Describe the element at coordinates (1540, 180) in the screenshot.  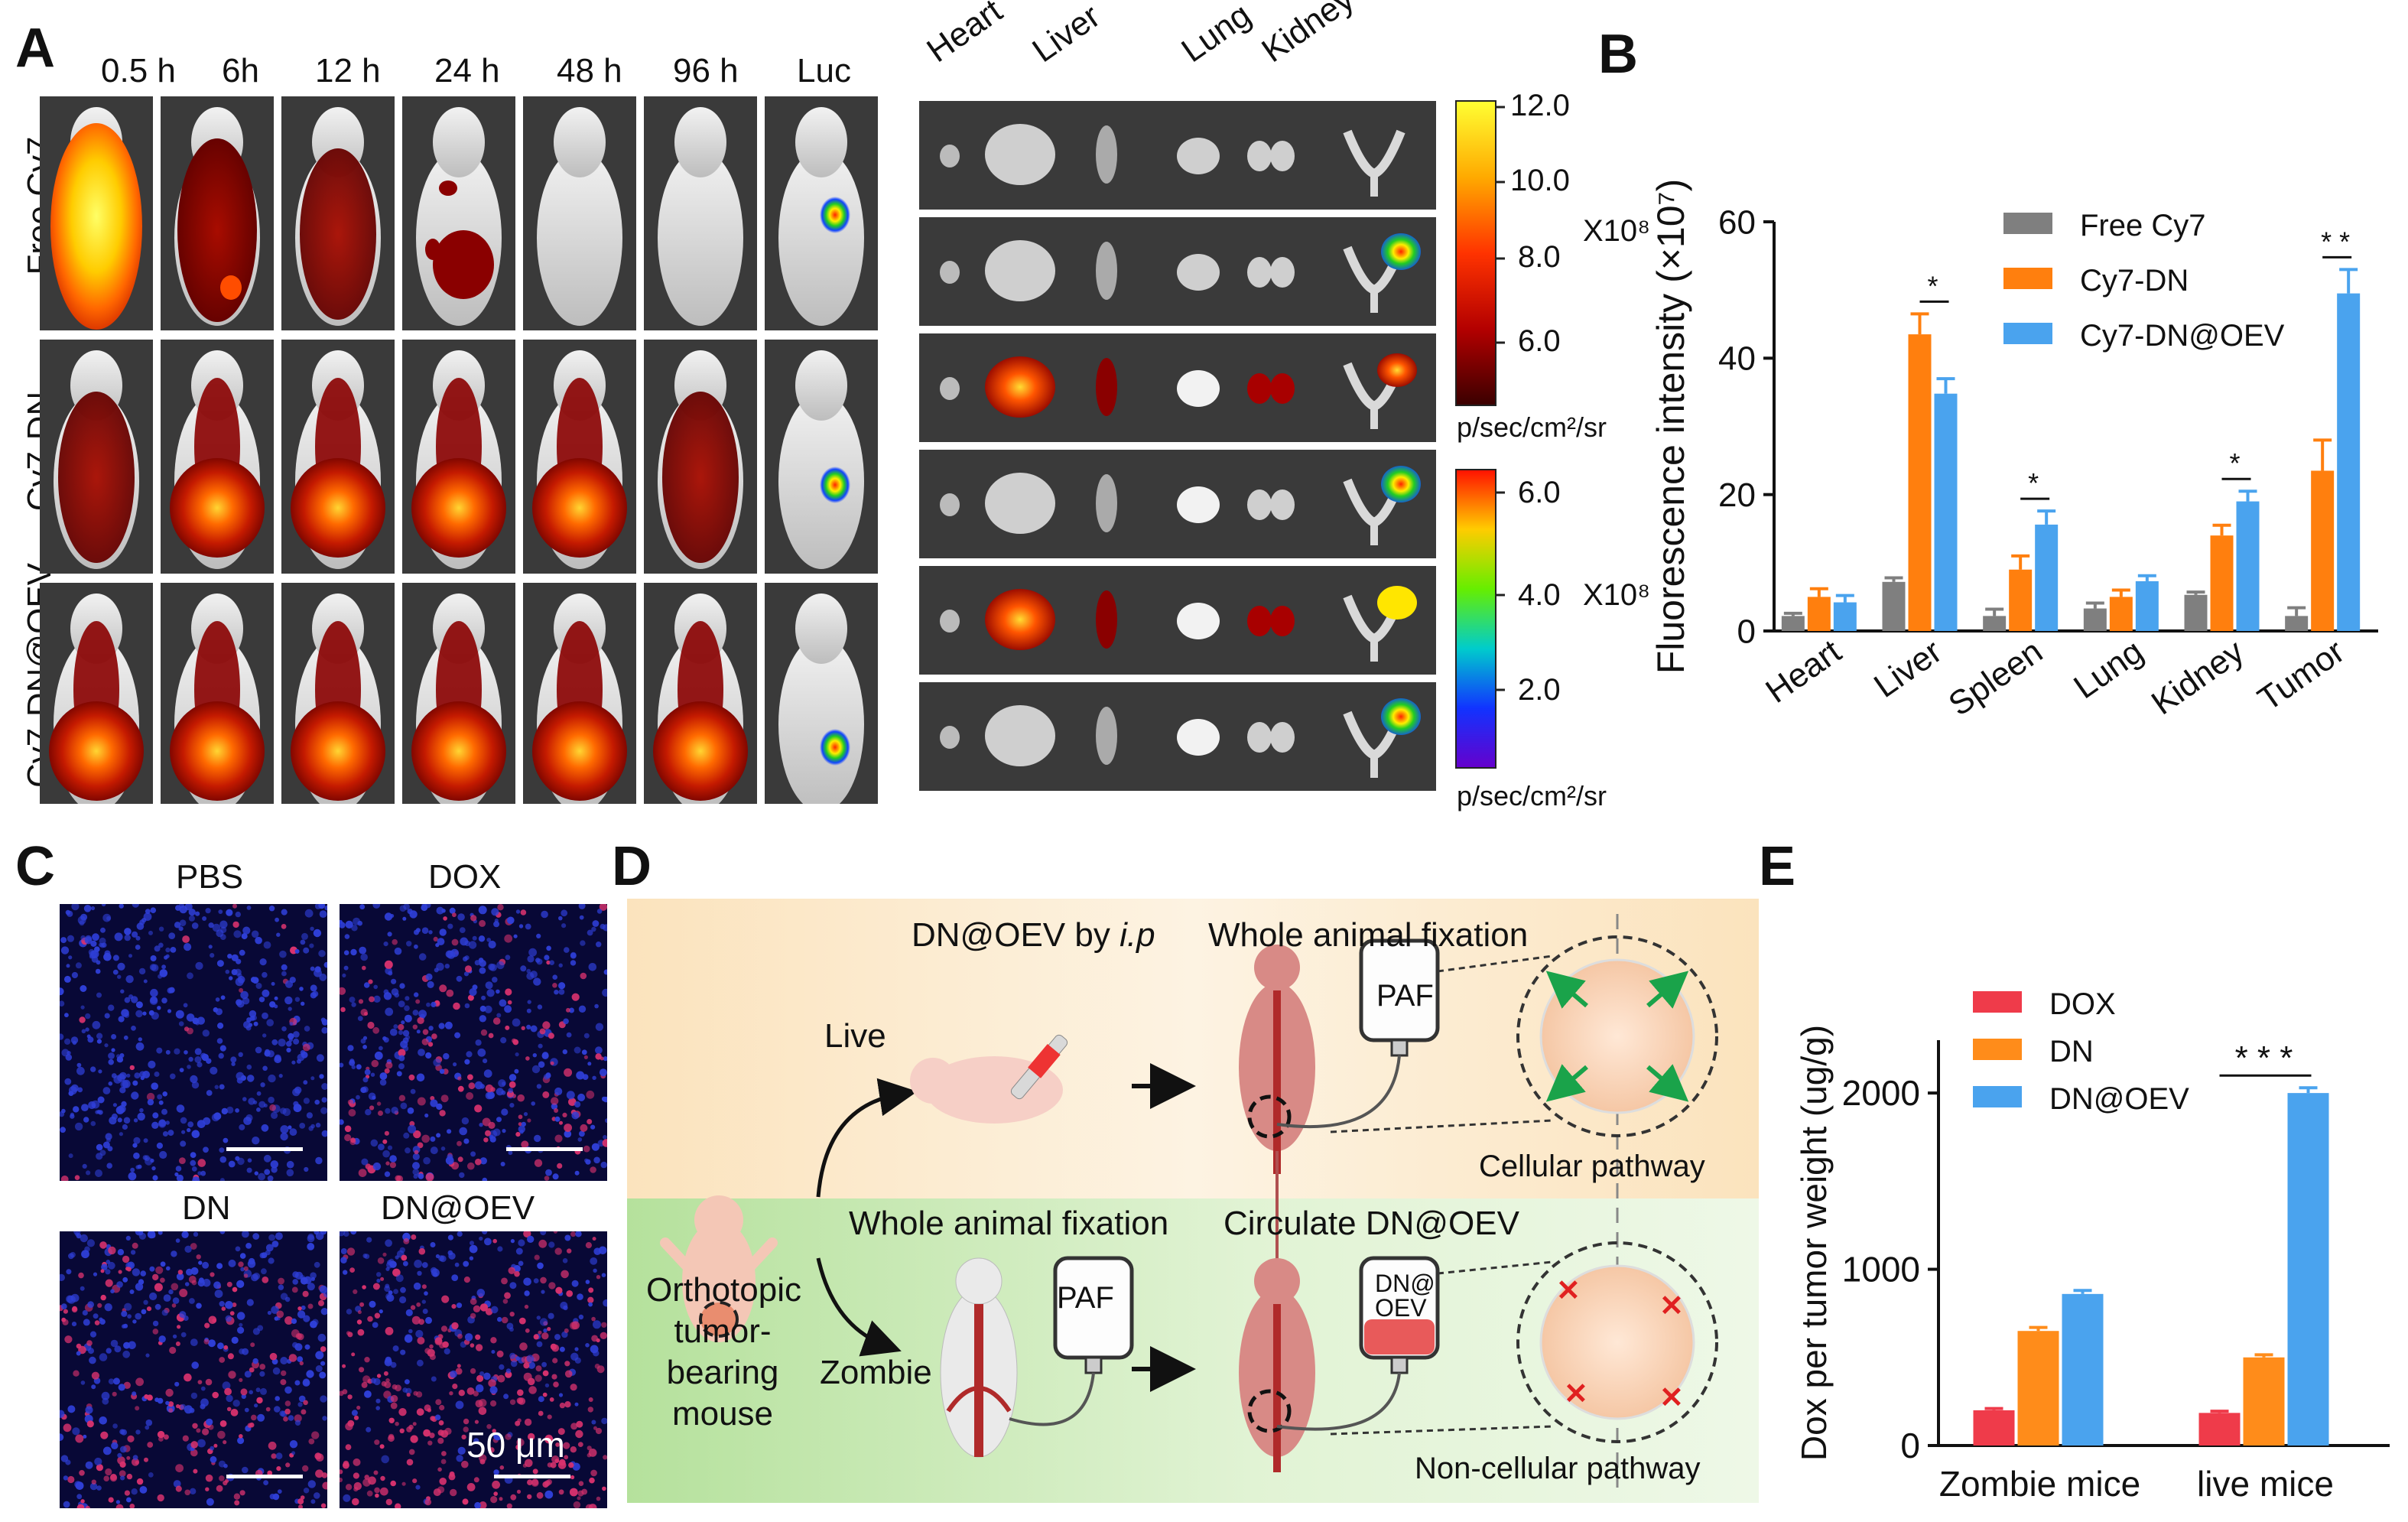
I see `colorbar-top-tick: 10.0` at that location.